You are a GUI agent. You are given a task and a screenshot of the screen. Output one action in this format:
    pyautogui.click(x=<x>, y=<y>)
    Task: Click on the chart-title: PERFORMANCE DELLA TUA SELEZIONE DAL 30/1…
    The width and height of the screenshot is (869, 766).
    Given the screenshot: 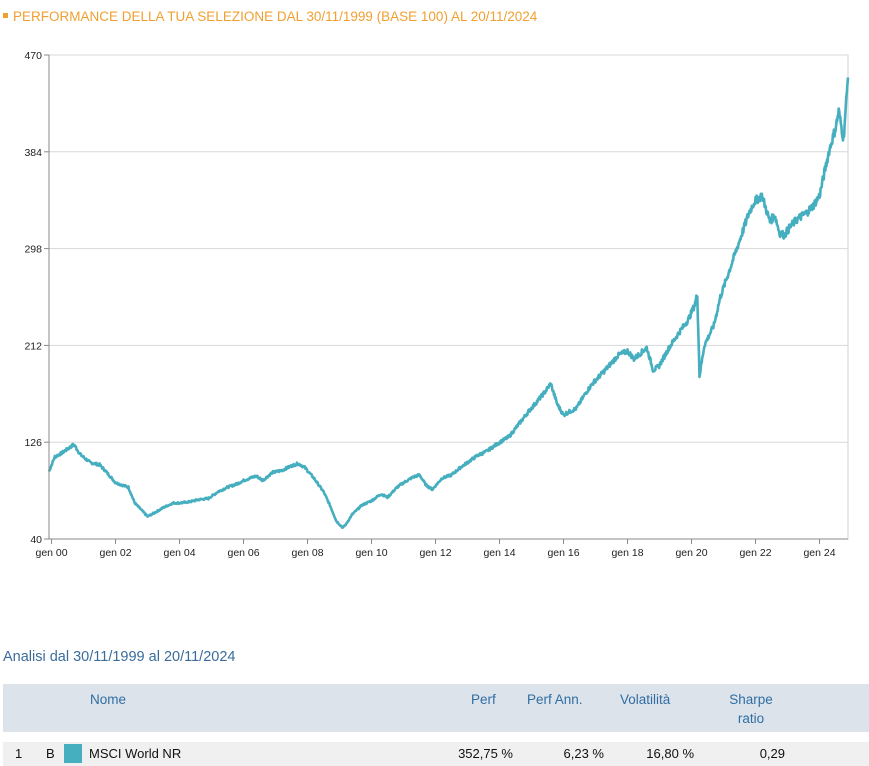 What is the action you would take?
    pyautogui.click(x=270, y=16)
    